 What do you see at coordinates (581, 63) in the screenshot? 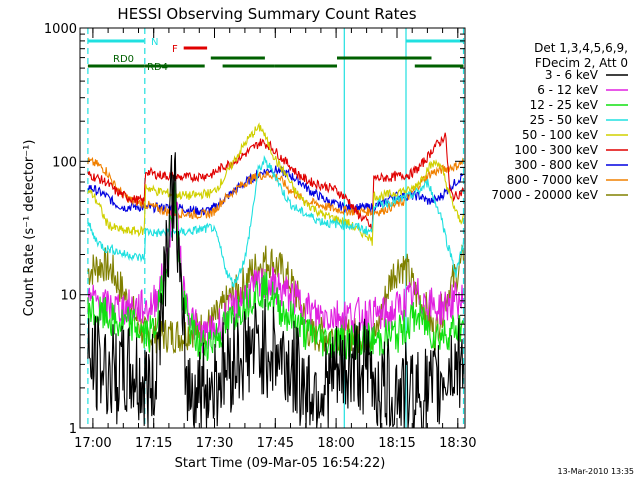
I see `legend-header: FDecim 2, Att 0` at bounding box center [581, 63].